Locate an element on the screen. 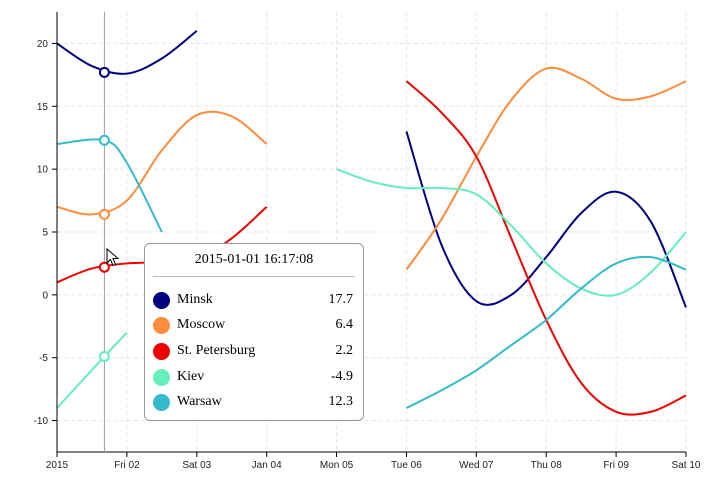  y-tick-label: -10 is located at coordinates (41, 421).